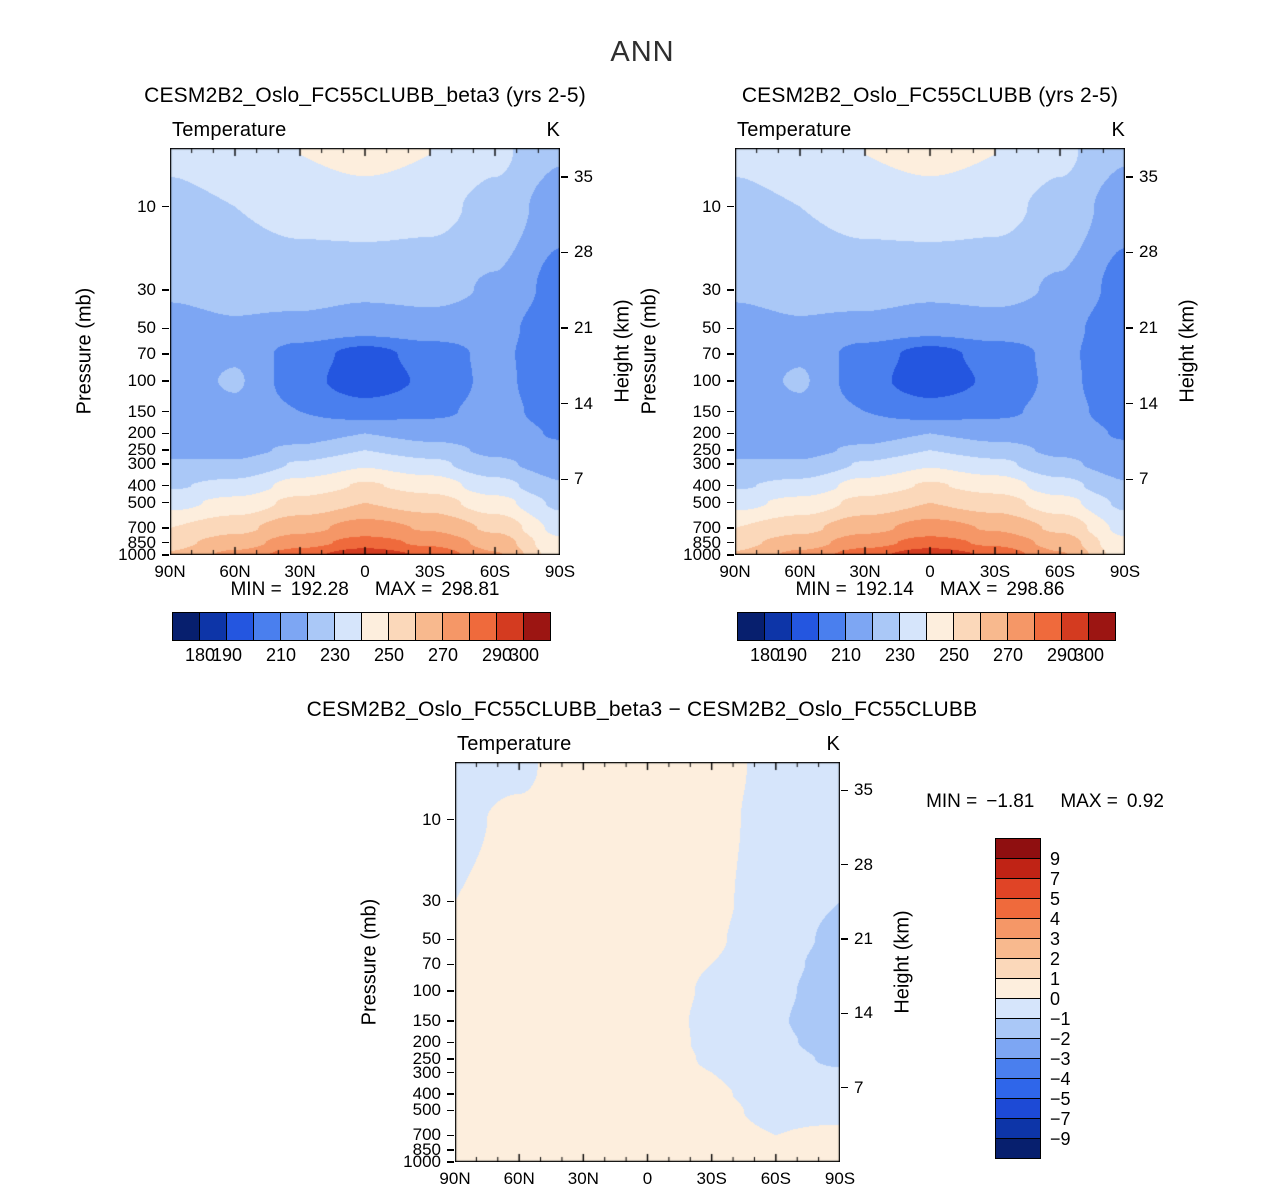  What do you see at coordinates (141, 380) in the screenshot?
I see `pressure-tick-label: 100` at bounding box center [141, 380].